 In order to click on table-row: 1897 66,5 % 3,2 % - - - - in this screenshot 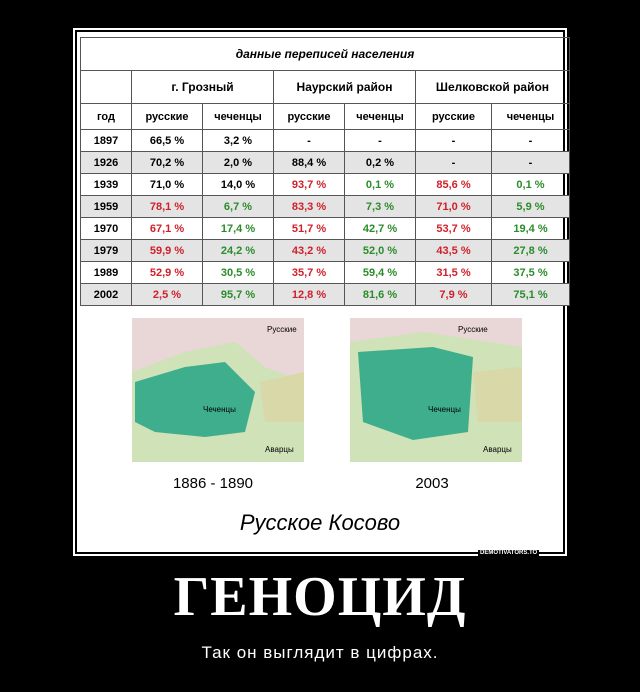, I will do `click(325, 140)`.